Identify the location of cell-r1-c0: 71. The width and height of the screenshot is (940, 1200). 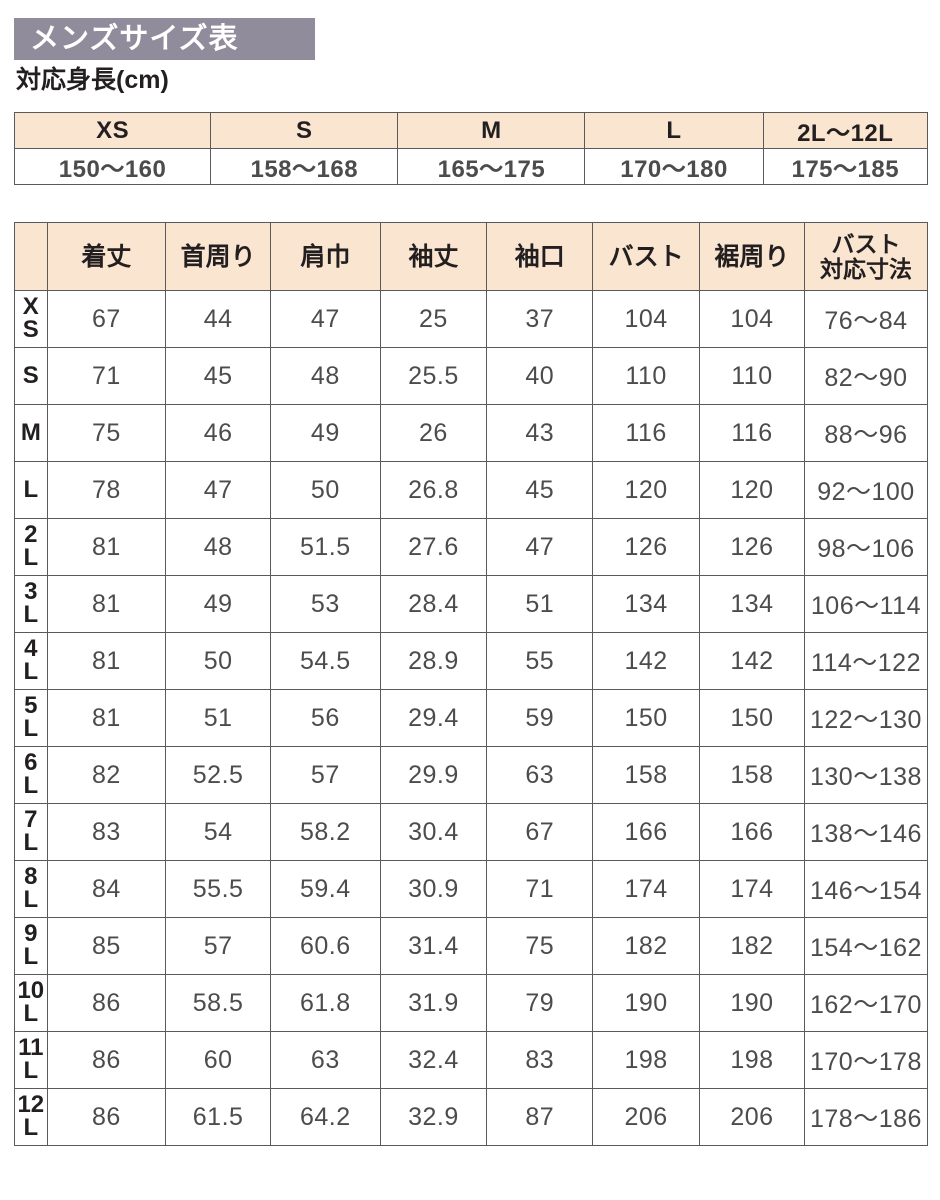
(106, 376).